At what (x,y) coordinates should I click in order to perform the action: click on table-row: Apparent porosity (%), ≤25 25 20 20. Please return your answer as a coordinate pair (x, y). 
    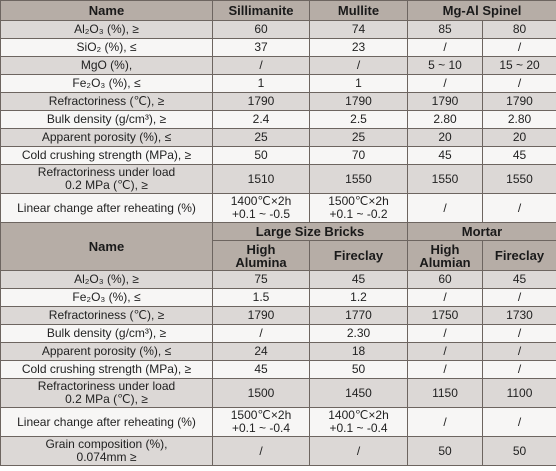
    Looking at the image, I should click on (278, 137).